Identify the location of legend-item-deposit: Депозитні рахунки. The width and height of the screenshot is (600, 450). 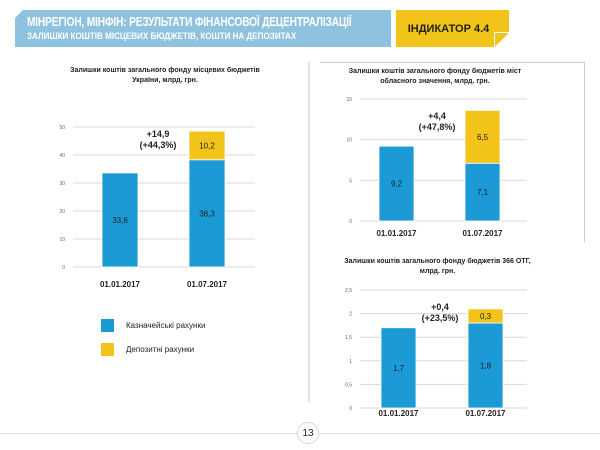
(147, 349).